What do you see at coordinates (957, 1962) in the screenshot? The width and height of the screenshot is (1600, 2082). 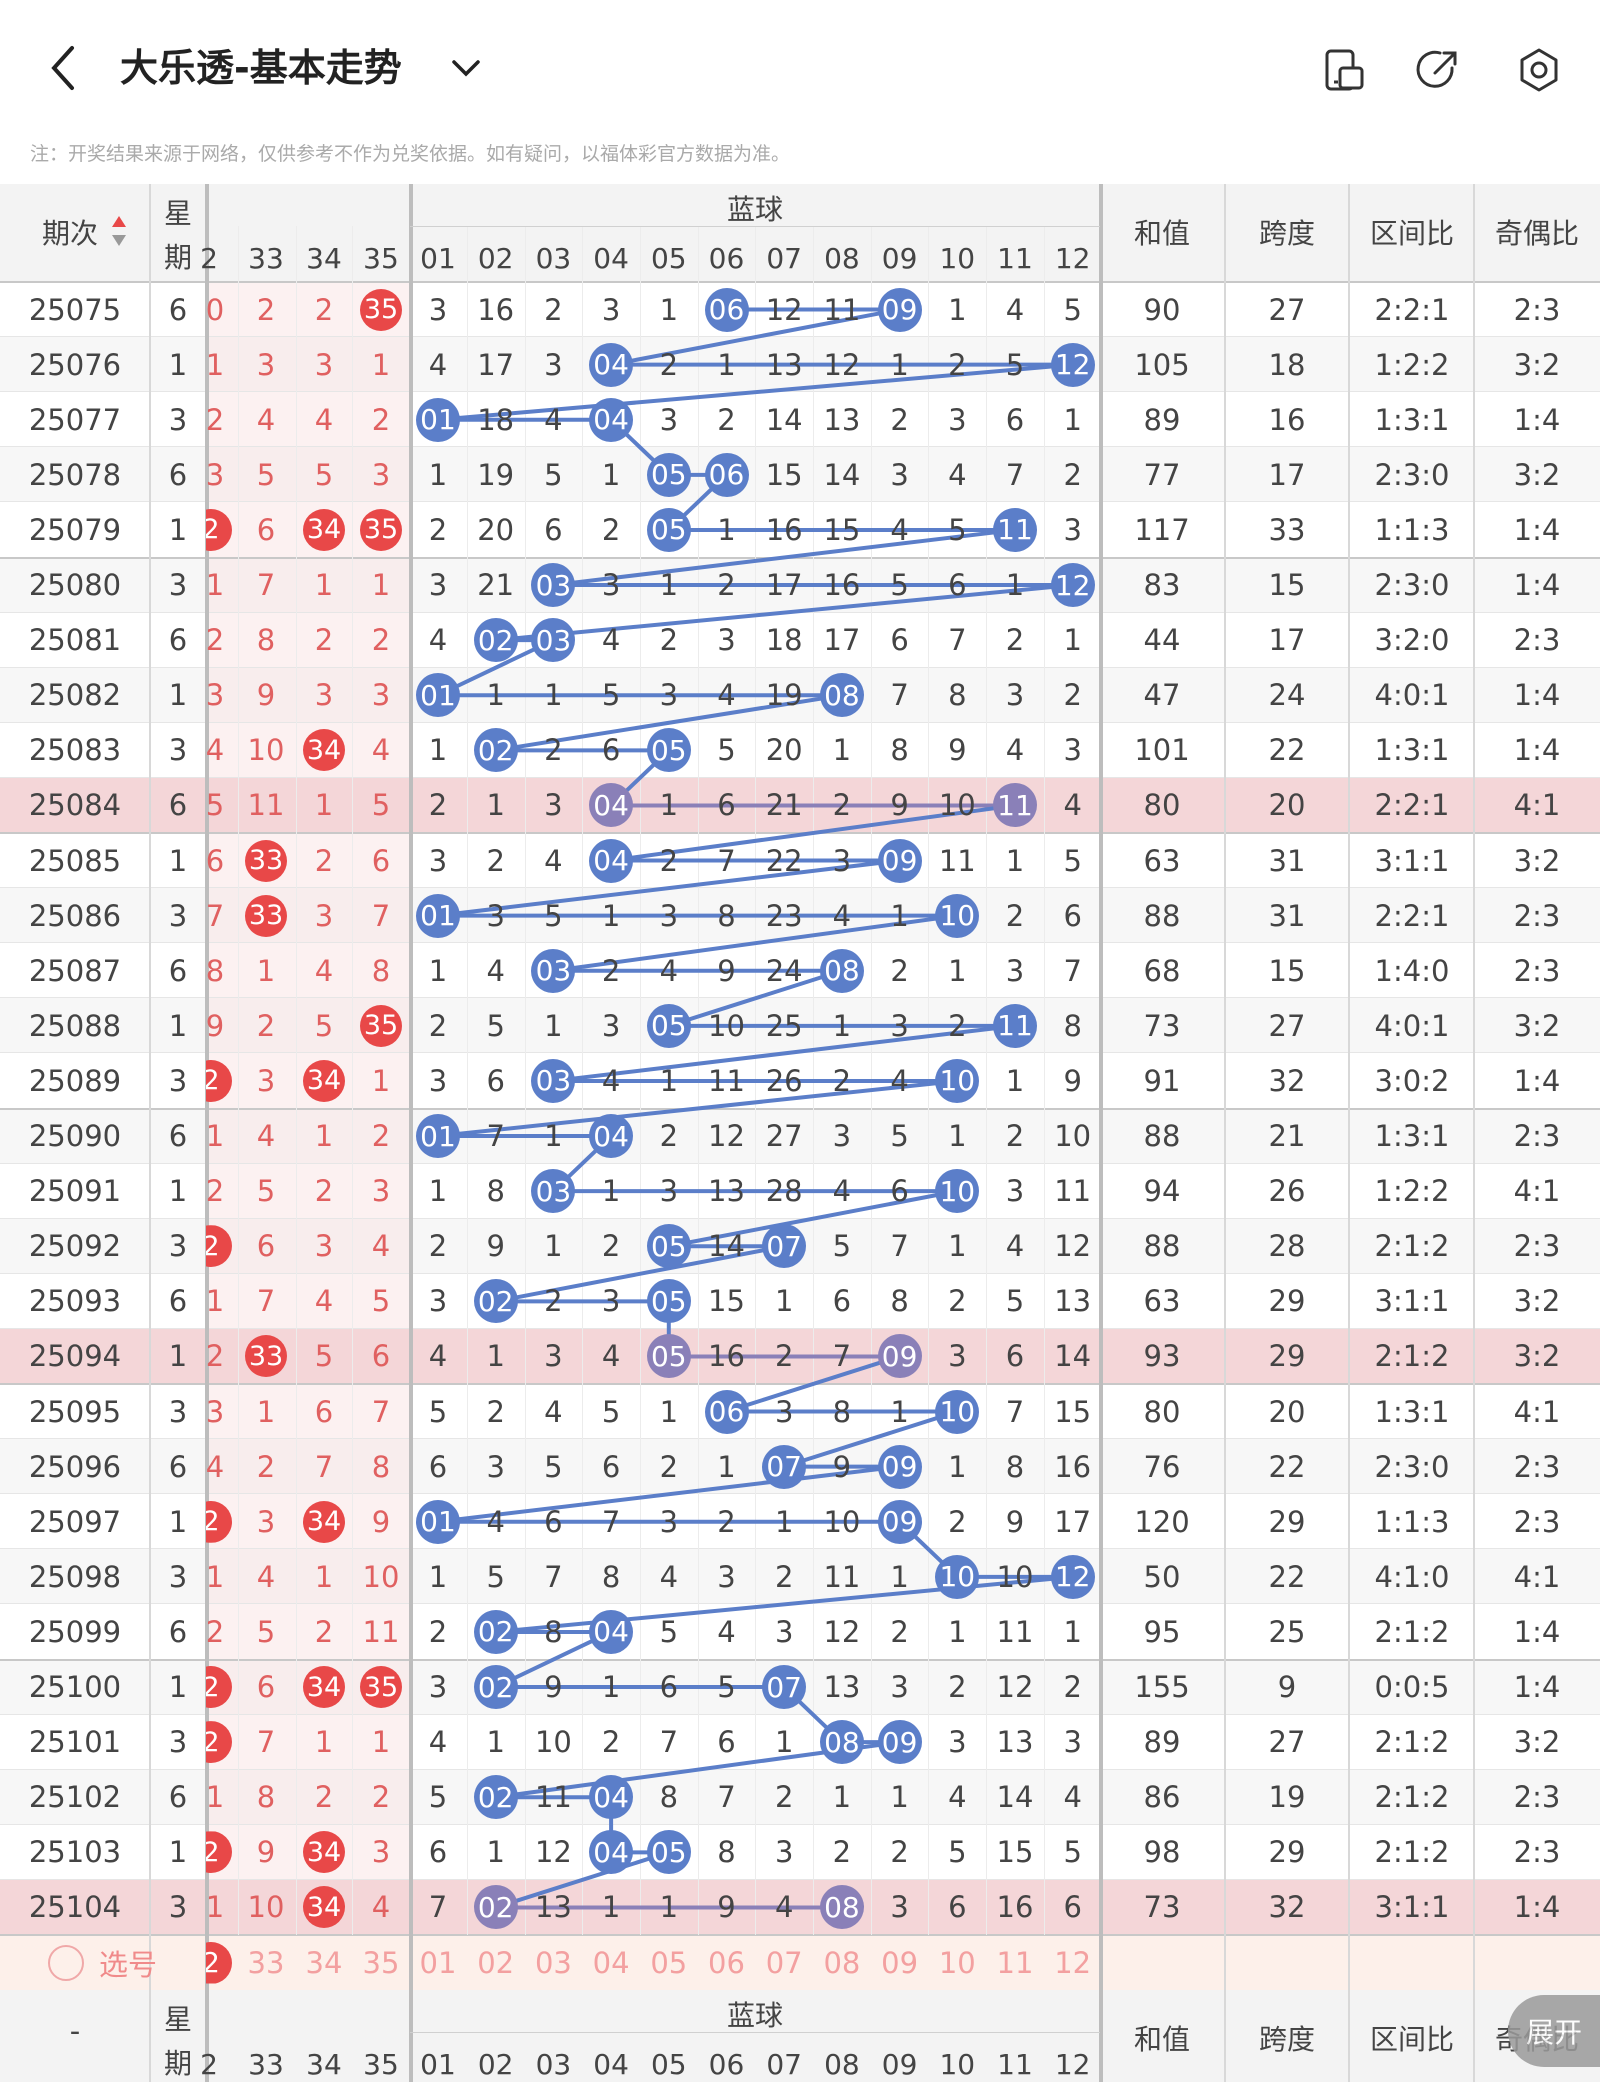 I see `select-blue-number: 10` at bounding box center [957, 1962].